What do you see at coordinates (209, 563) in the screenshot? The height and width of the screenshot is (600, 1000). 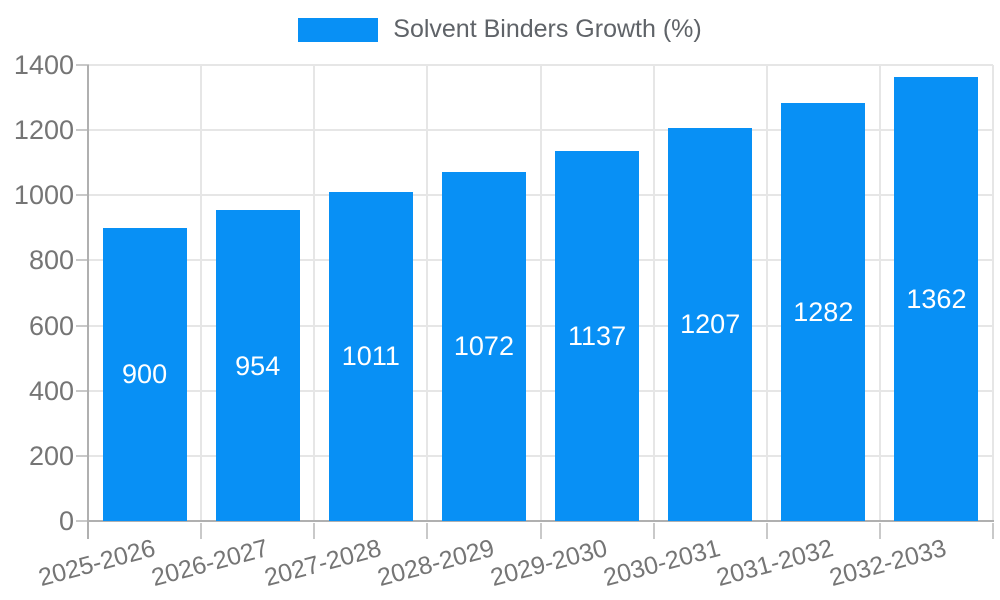 I see `x-tick-label: 2026-2027` at bounding box center [209, 563].